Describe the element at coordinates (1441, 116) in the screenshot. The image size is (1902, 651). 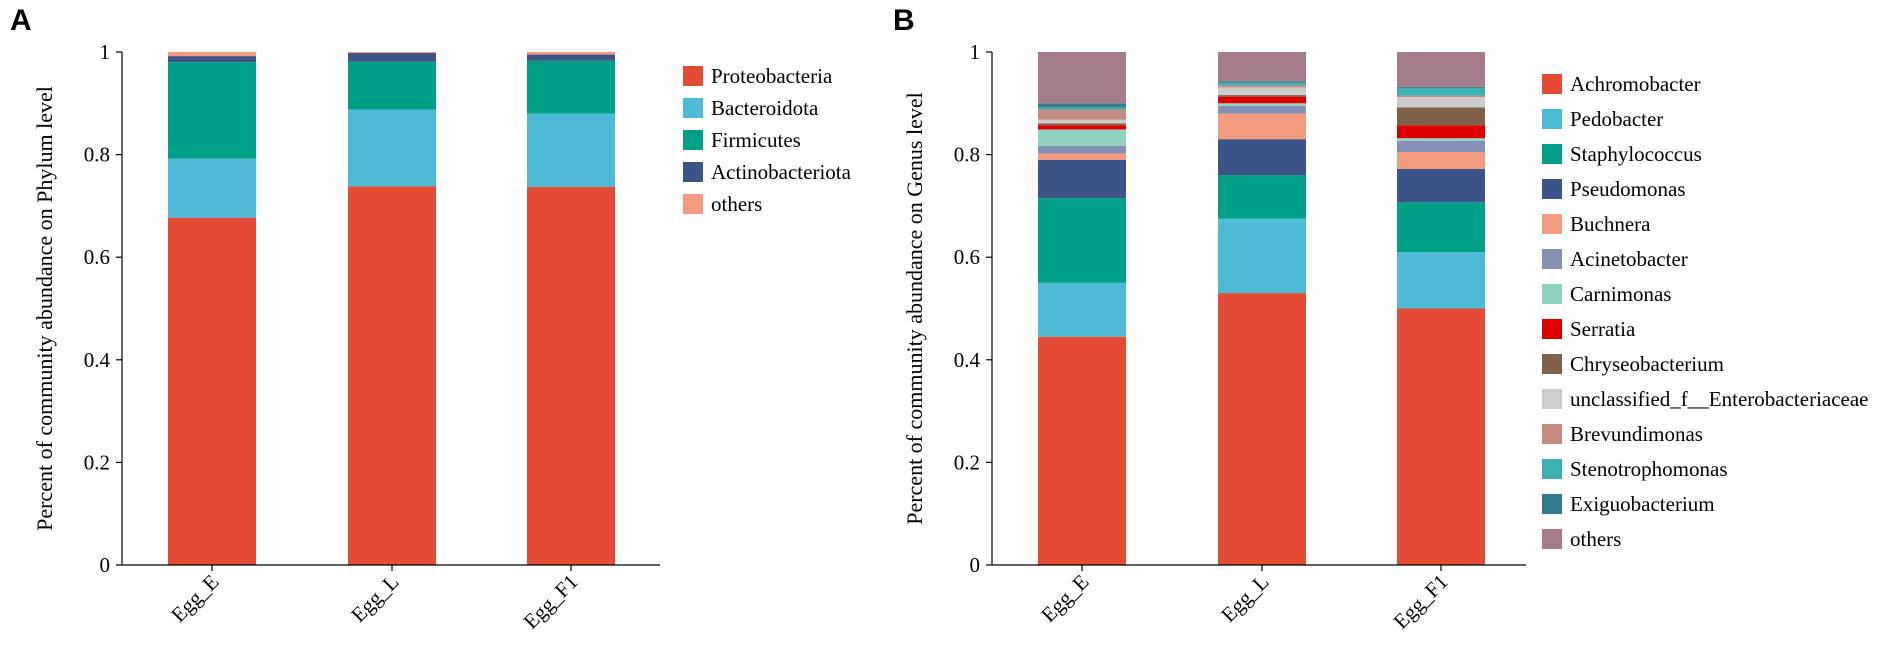
I see `bar-segment-chryseobacterium-egg-f1` at that location.